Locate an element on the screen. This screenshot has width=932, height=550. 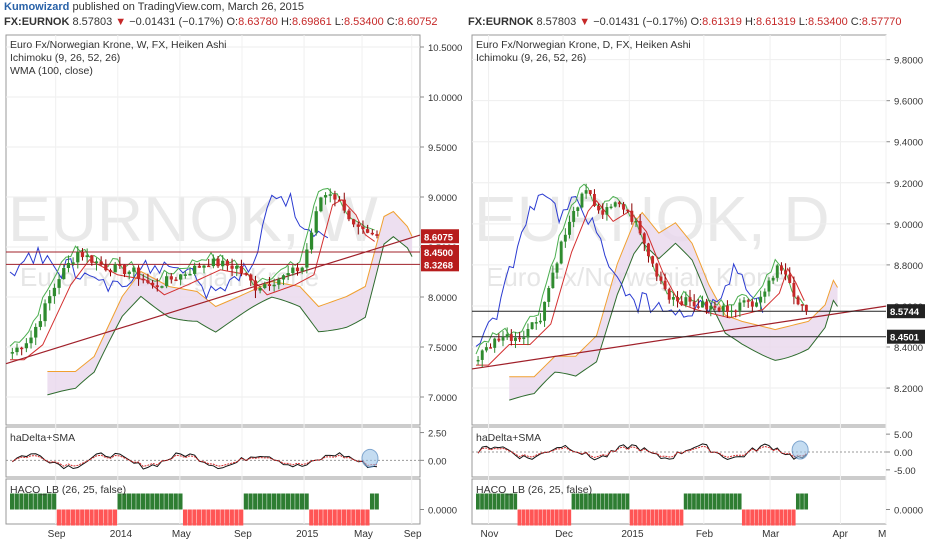
x-tick-label: 2015 is located at coordinates (632, 534).